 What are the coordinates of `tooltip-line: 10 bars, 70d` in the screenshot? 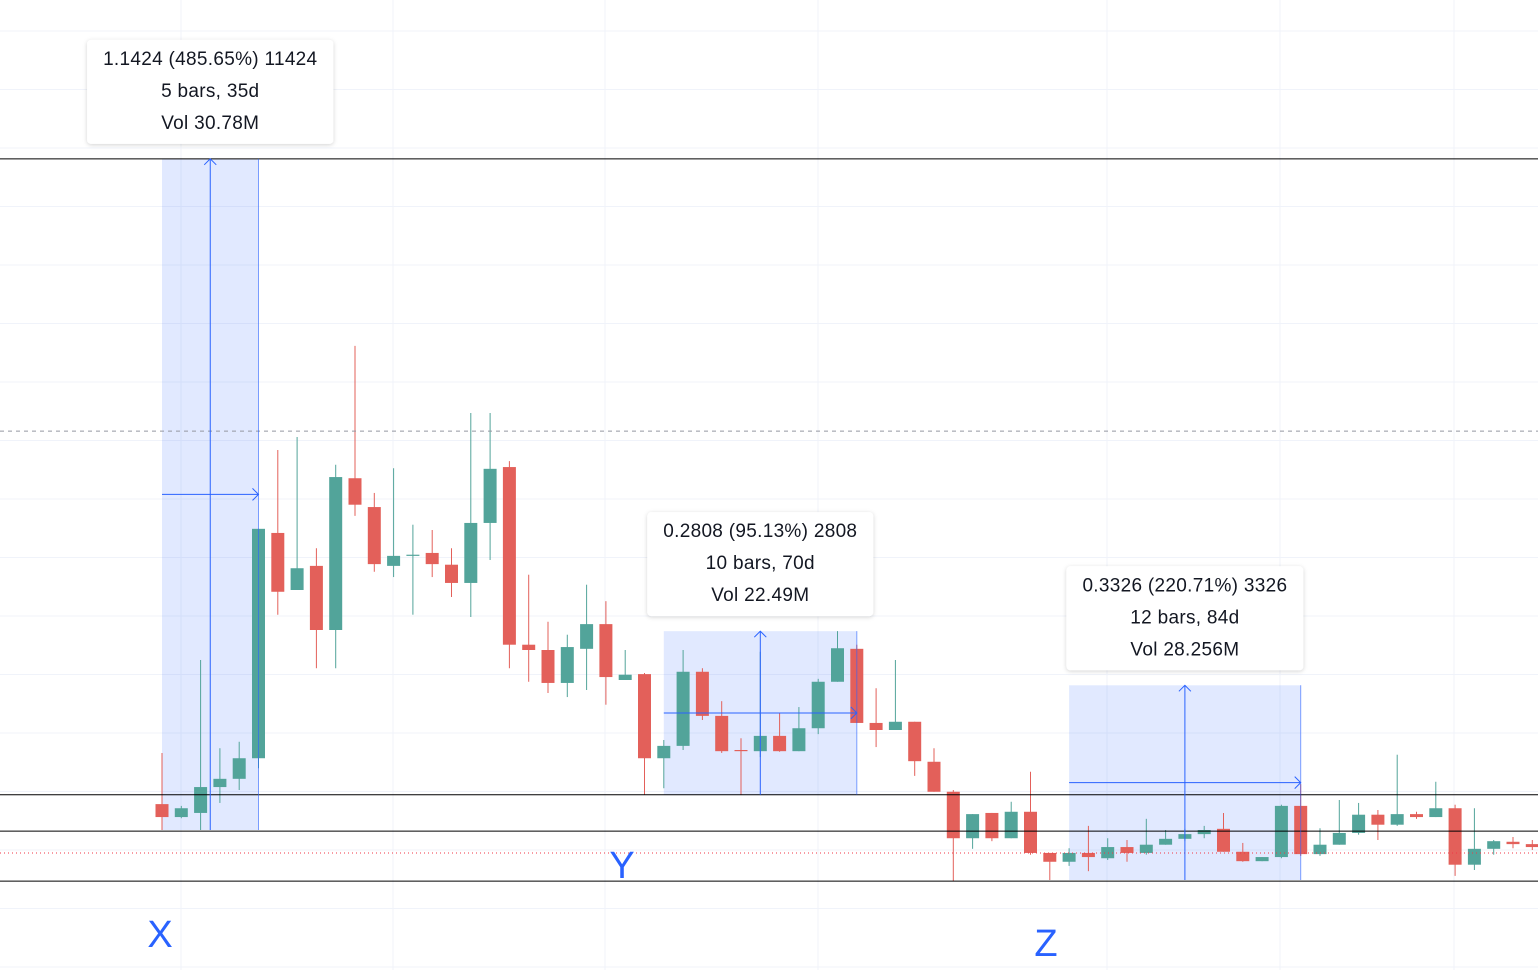 It's located at (760, 563).